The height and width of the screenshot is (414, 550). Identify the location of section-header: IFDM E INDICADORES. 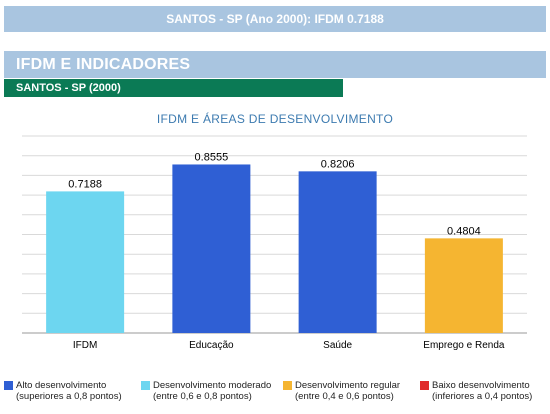
(275, 64).